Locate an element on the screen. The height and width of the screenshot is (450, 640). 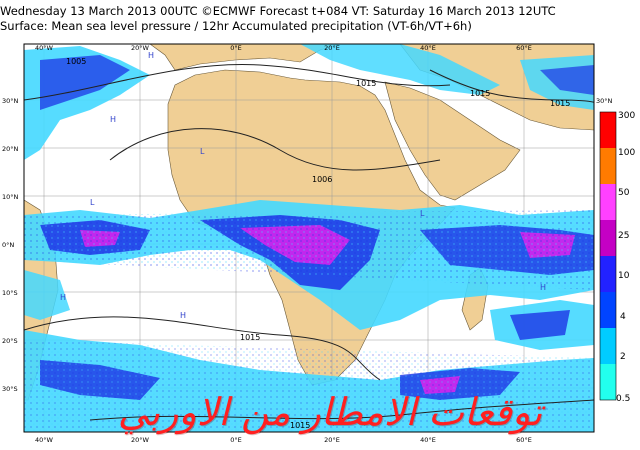
longitude-labels-top: 40°W 20°W 0°E 20°E 40°E 60°E is located at coordinates (283, 48).